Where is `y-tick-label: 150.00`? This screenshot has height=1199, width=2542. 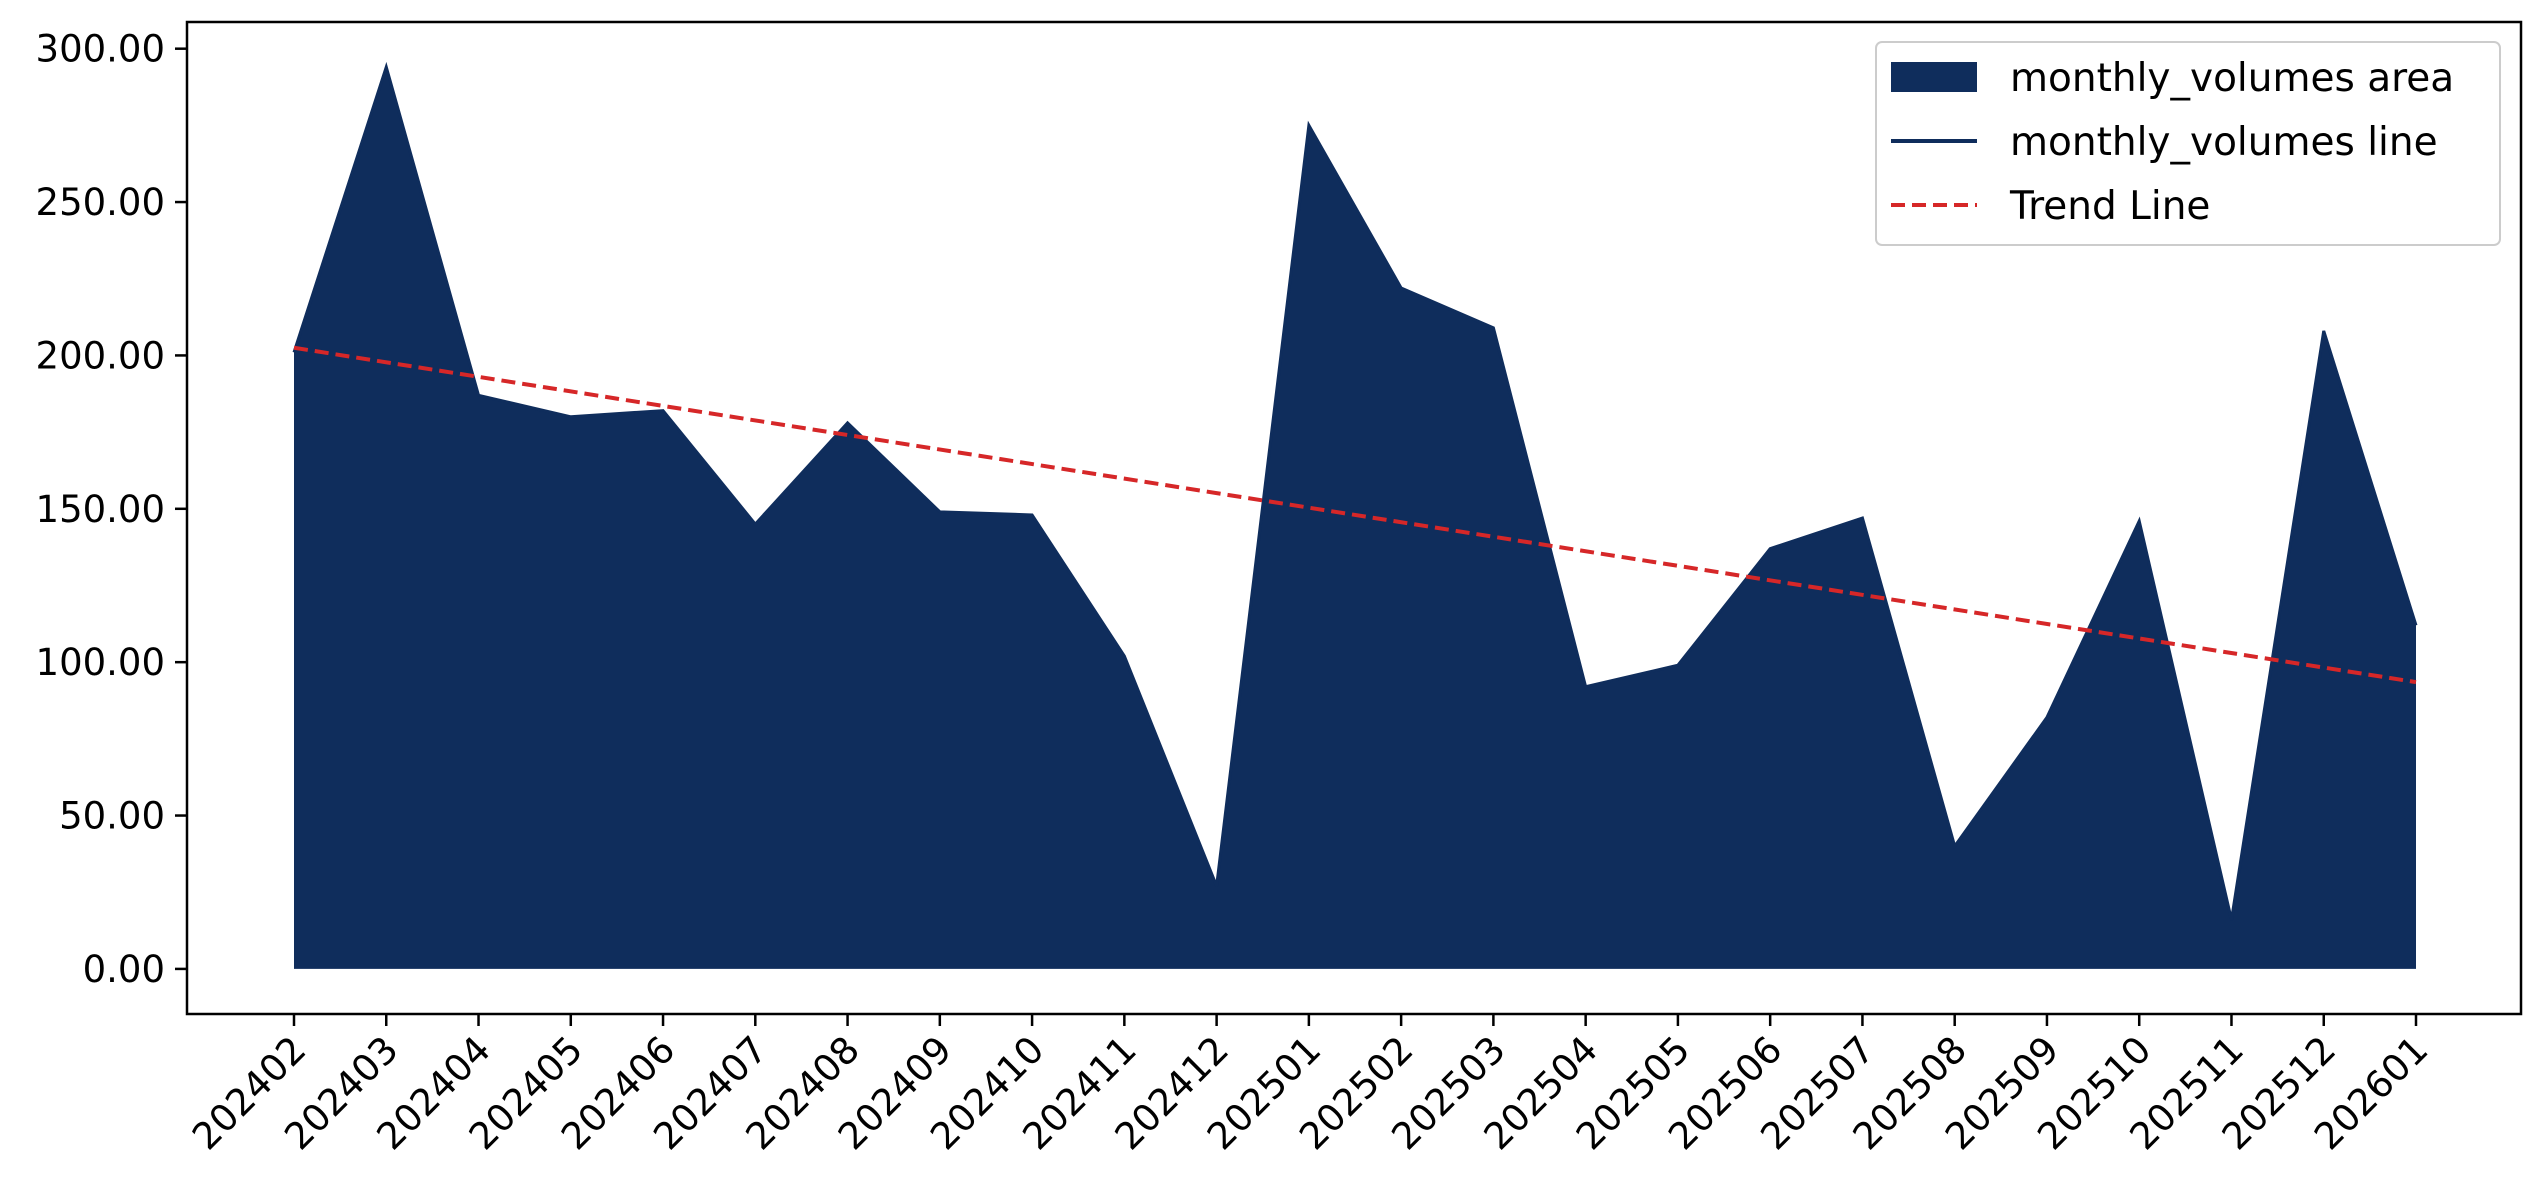
y-tick-label: 150.00 is located at coordinates (100, 509).